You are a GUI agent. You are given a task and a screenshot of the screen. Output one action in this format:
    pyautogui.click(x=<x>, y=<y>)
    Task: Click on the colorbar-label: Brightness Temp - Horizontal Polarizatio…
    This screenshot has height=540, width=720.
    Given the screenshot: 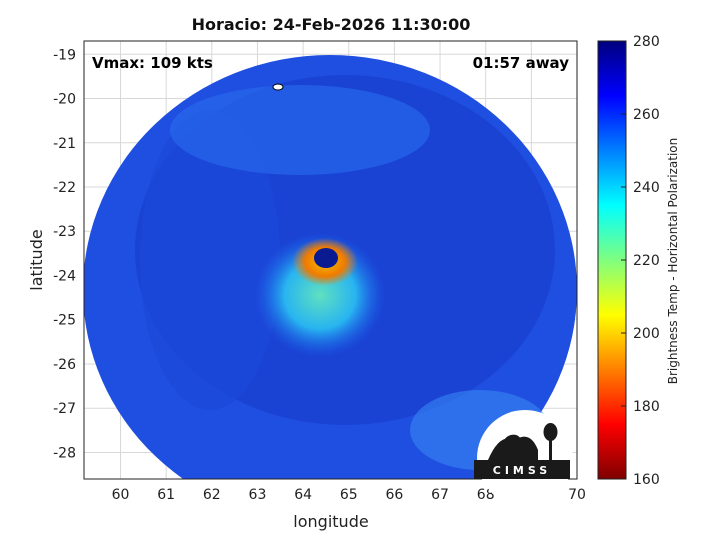 What is the action you would take?
    pyautogui.click(x=673, y=261)
    